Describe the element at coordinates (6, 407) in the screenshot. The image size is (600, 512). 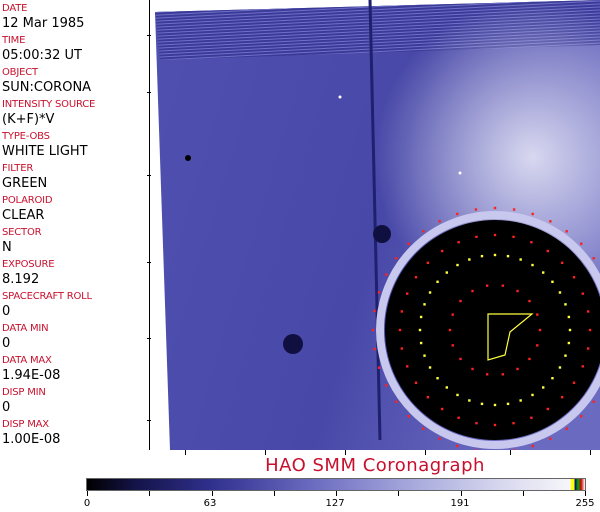
I see `field-value: 0` at that location.